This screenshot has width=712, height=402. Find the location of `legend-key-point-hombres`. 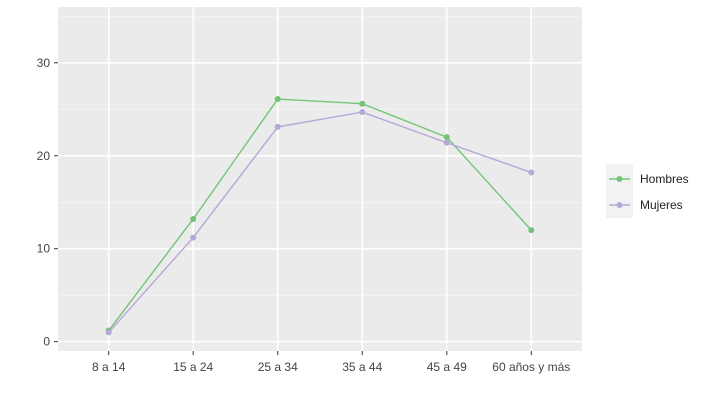

legend-key-point-hombres is located at coordinates (619, 179).